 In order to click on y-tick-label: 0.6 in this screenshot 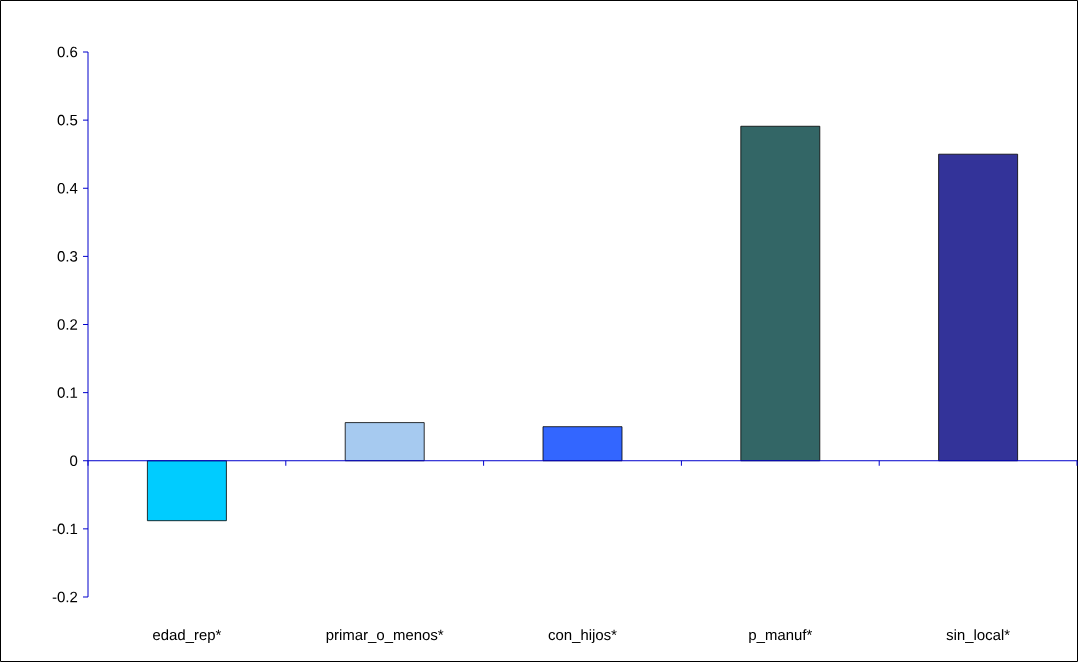, I will do `click(67, 52)`.